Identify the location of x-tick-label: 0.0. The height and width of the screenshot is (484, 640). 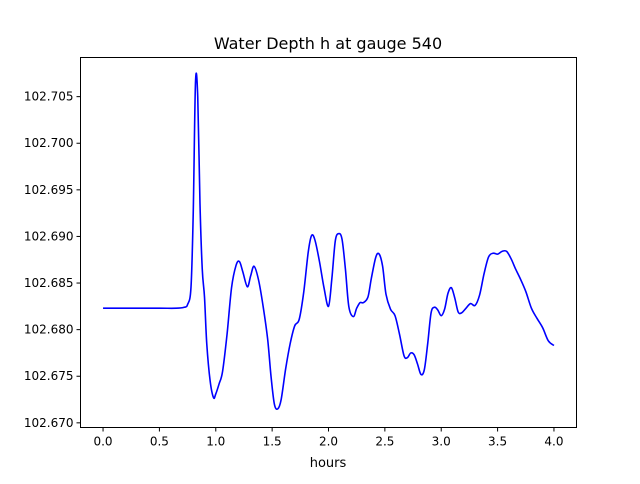
(102, 442).